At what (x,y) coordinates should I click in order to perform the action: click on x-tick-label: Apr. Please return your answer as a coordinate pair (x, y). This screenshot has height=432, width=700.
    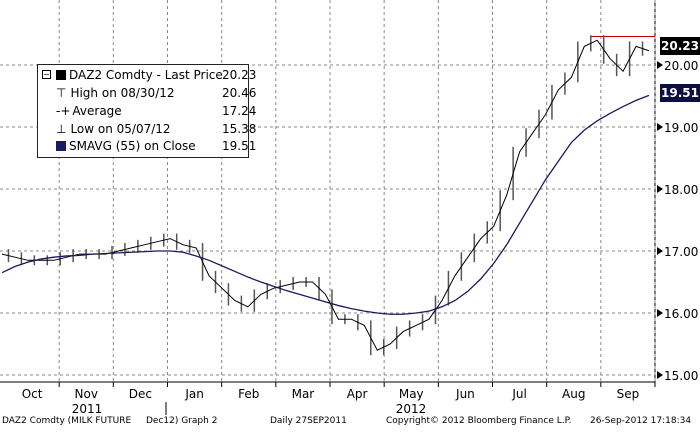
    Looking at the image, I should click on (357, 394).